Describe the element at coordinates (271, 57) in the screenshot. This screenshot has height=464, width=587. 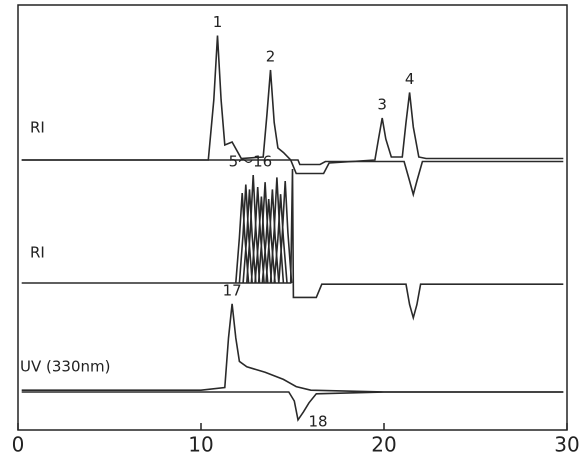
I see `peak-label: 2` at that location.